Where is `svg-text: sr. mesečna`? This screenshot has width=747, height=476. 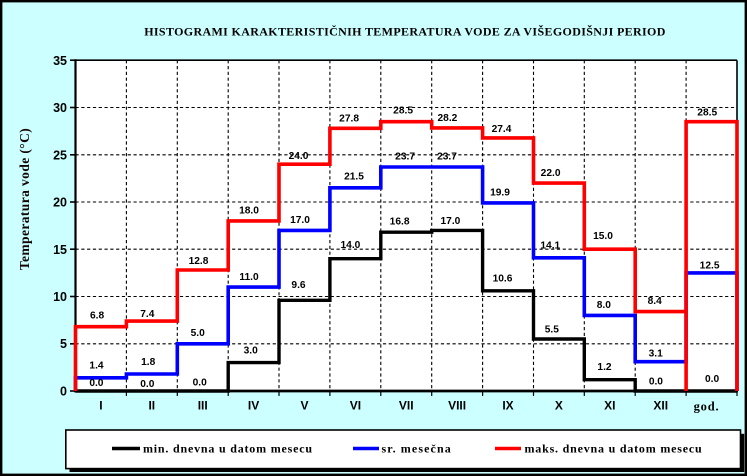
svg-text: sr. mesečna is located at coordinates (417, 449).